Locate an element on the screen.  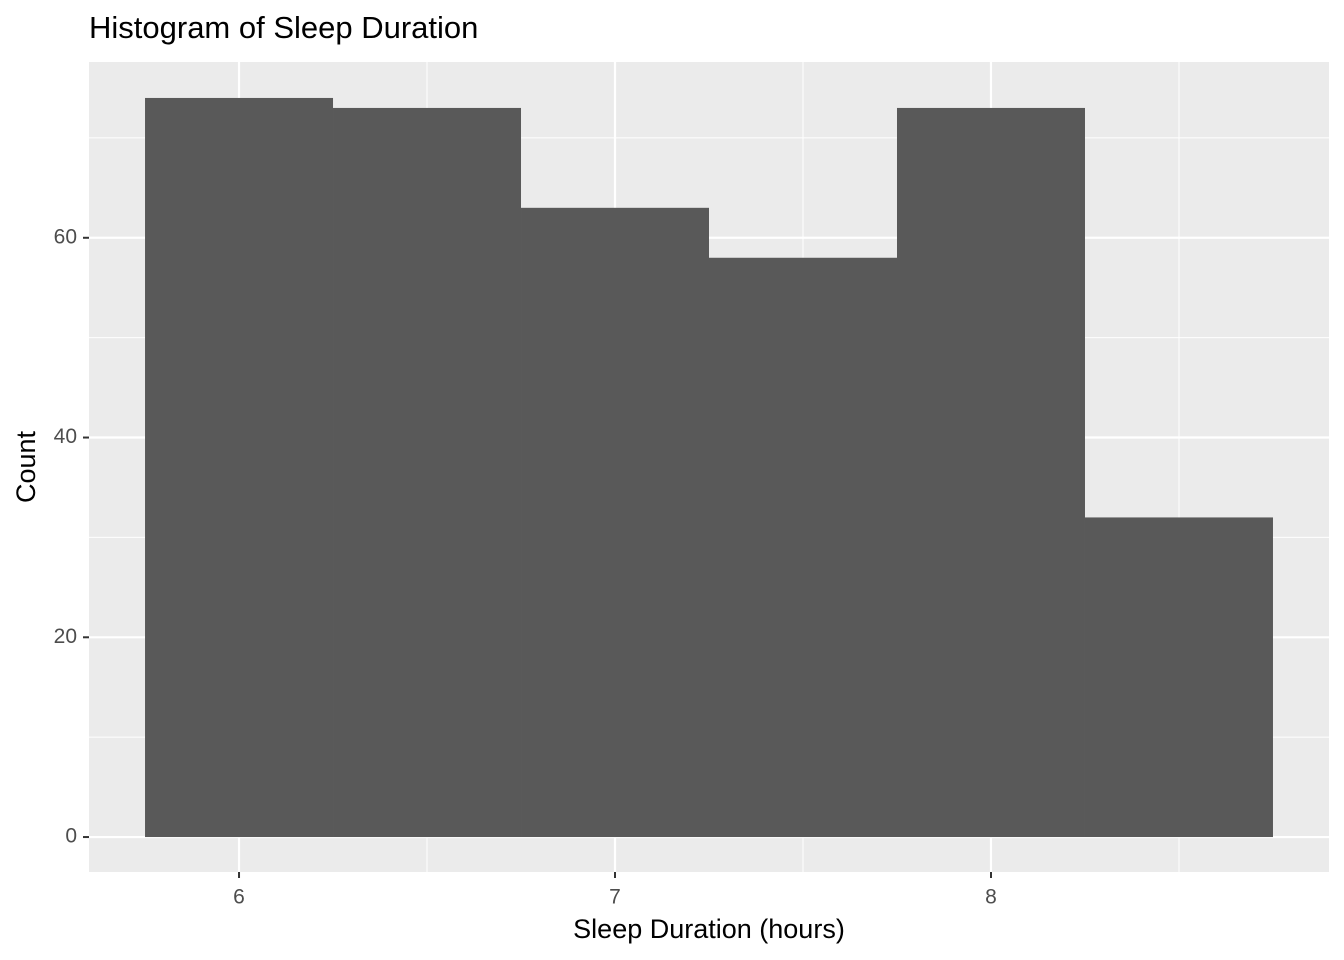
y-tick-label: 60 is located at coordinates (65, 236).